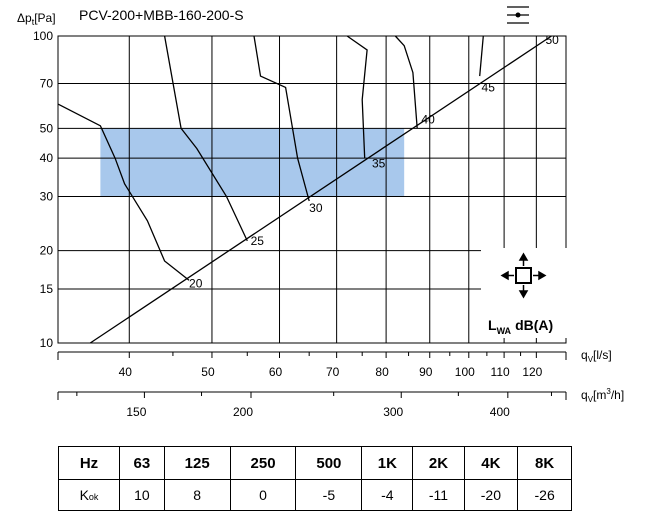  I want to click on x-tick-ls-40: 40, so click(126, 372).